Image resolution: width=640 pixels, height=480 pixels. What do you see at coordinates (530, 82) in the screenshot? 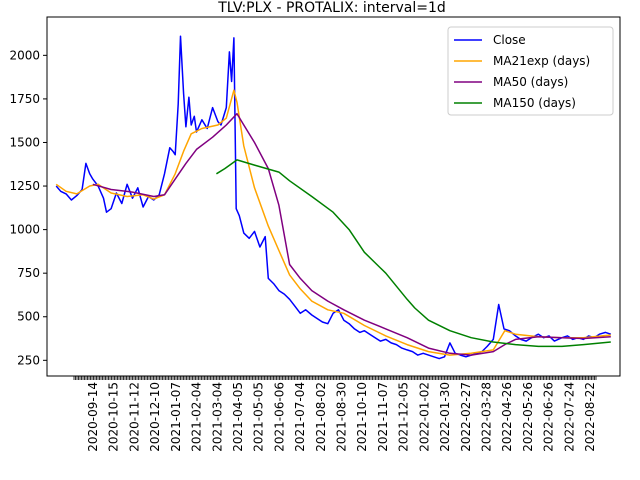
I see `legend-label-2: MA50 (days)` at bounding box center [530, 82].